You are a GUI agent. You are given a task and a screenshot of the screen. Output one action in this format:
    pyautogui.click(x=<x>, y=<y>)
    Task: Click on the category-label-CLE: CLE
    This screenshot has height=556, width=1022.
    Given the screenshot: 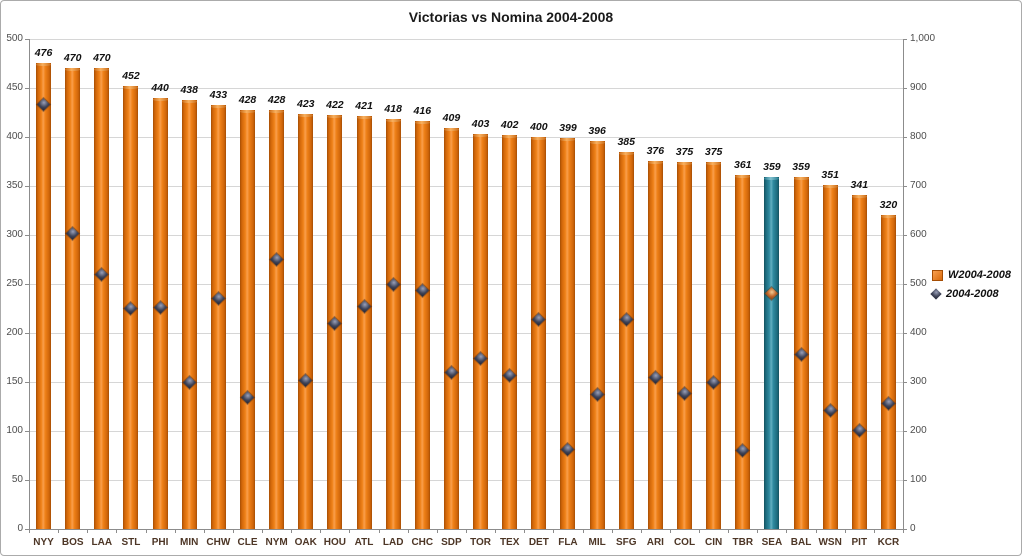 What is the action you would take?
    pyautogui.click(x=247, y=542)
    